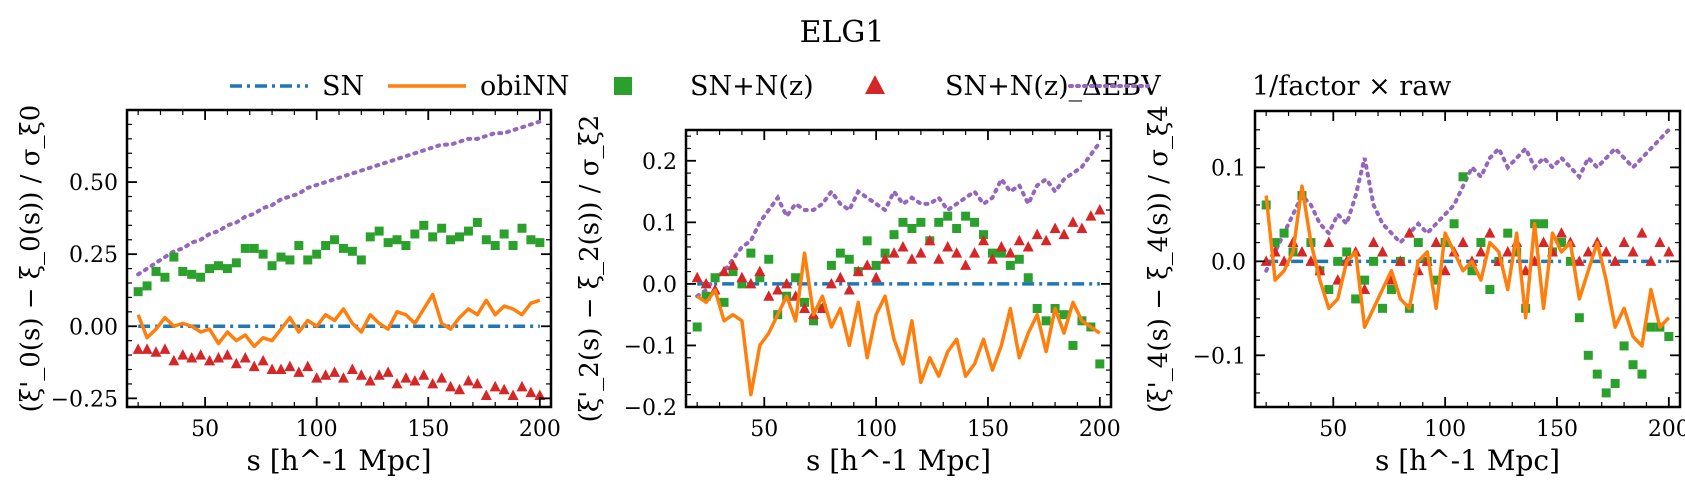  What do you see at coordinates (1159, 259) in the screenshot?
I see `y-axis-label: (ξ'_4(s) − ξ_4(s)) / σ_ξ4` at bounding box center [1159, 259].